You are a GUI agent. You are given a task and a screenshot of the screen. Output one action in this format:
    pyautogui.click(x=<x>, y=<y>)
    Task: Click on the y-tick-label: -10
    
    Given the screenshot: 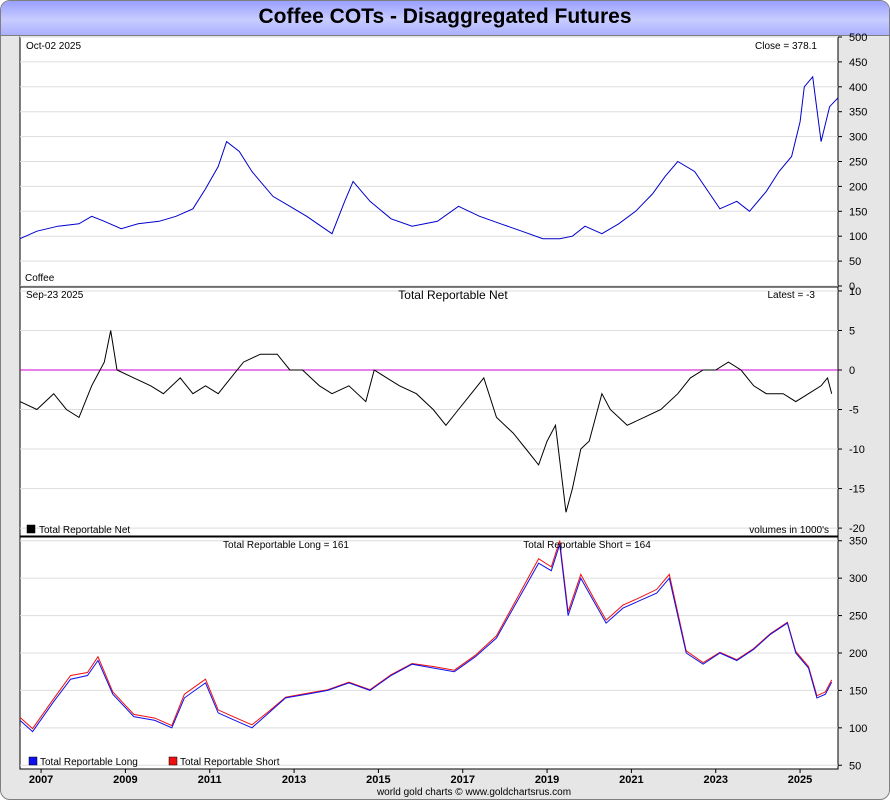 What is the action you would take?
    pyautogui.click(x=857, y=450)
    